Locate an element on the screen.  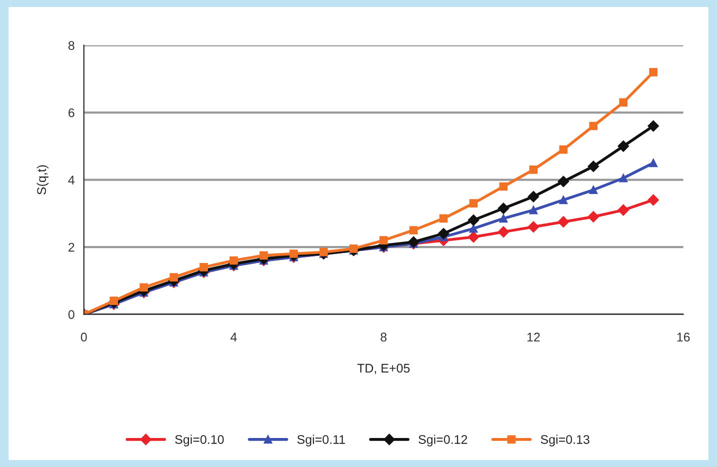
legend-label: Sgi=0.11 is located at coordinates (321, 440).